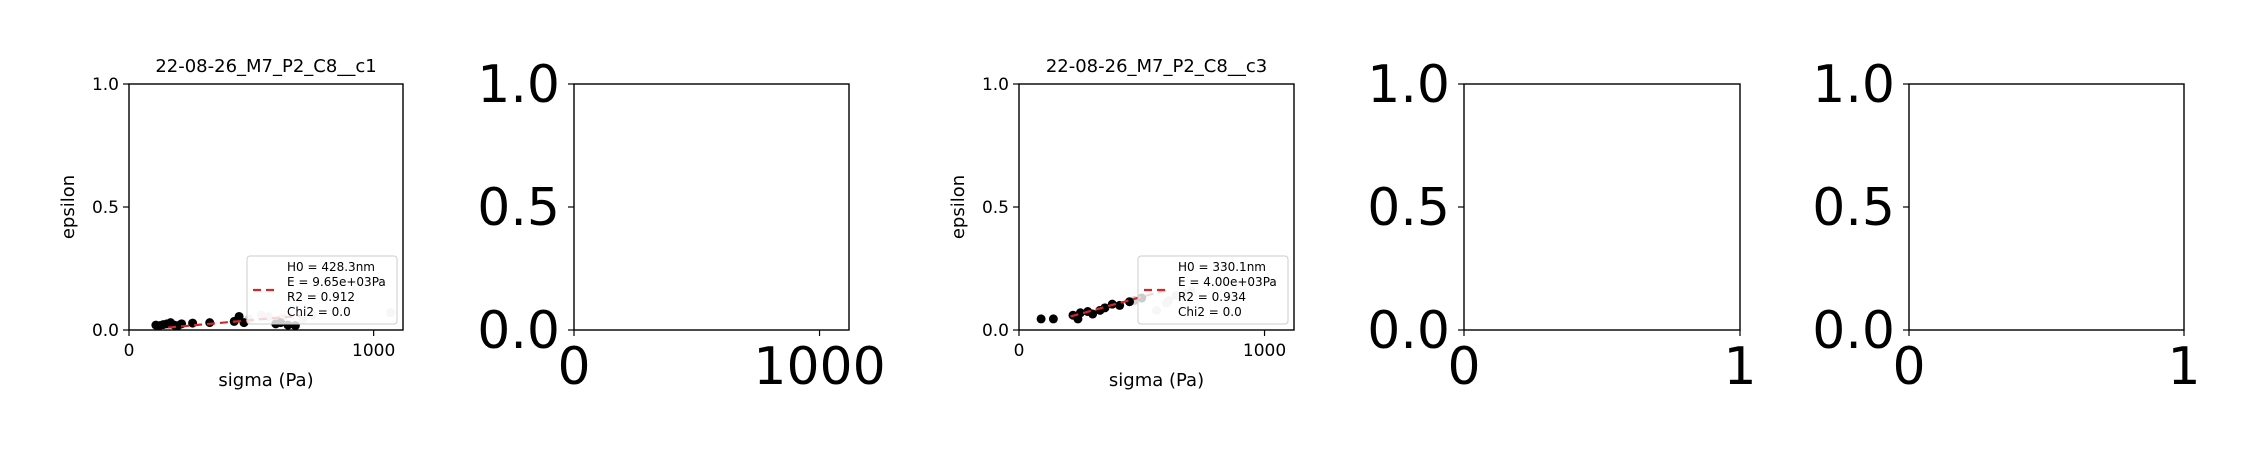  What do you see at coordinates (265, 66) in the screenshot?
I see `chart-title: 22-08-26_M7_P2_C8__c1` at bounding box center [265, 66].